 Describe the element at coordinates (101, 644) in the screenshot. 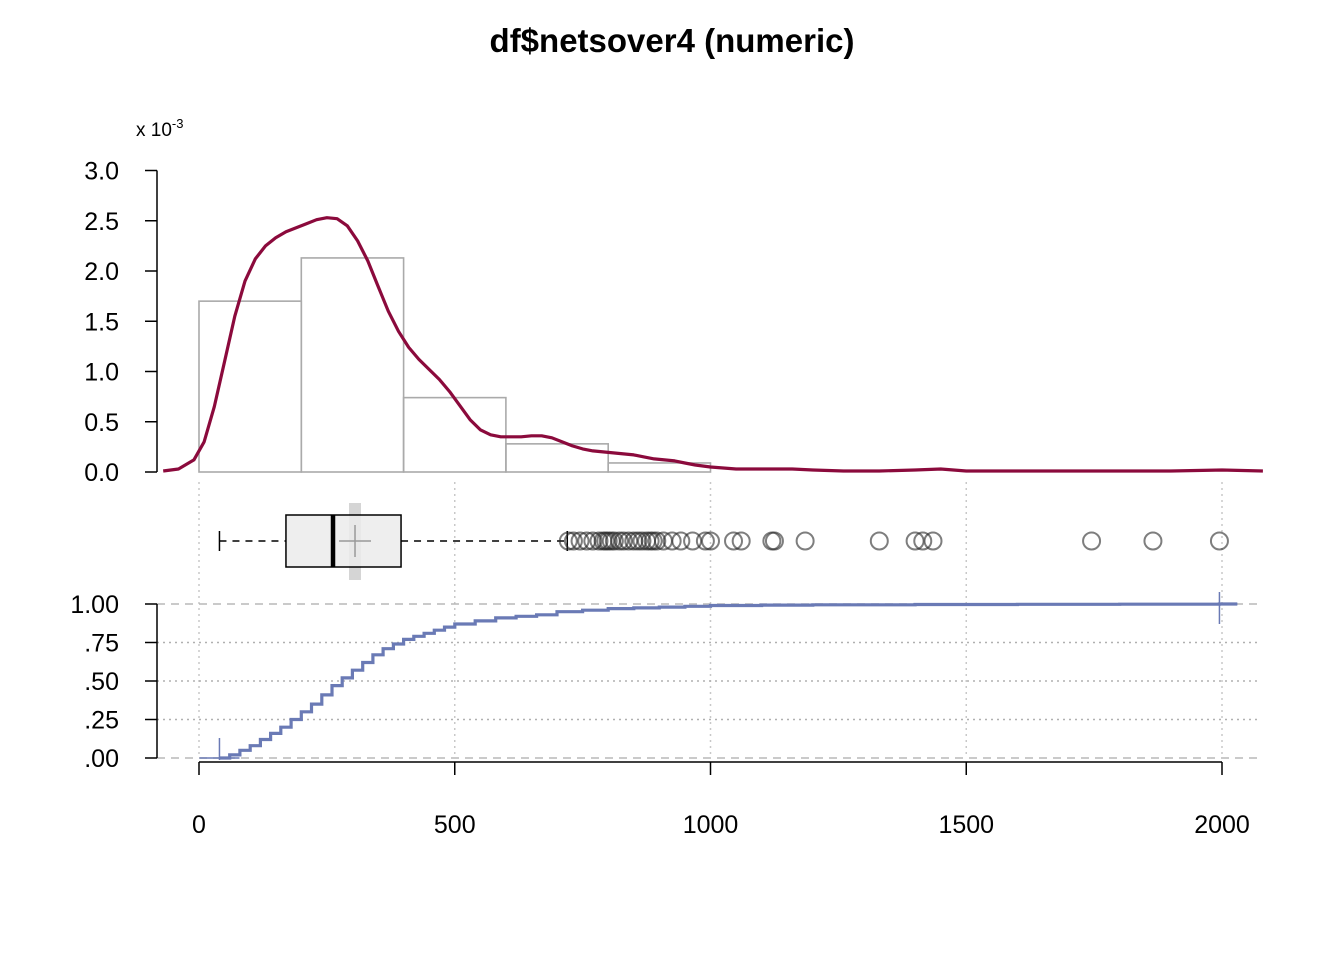

I see `ecdf-y-tick-label: .75` at that location.